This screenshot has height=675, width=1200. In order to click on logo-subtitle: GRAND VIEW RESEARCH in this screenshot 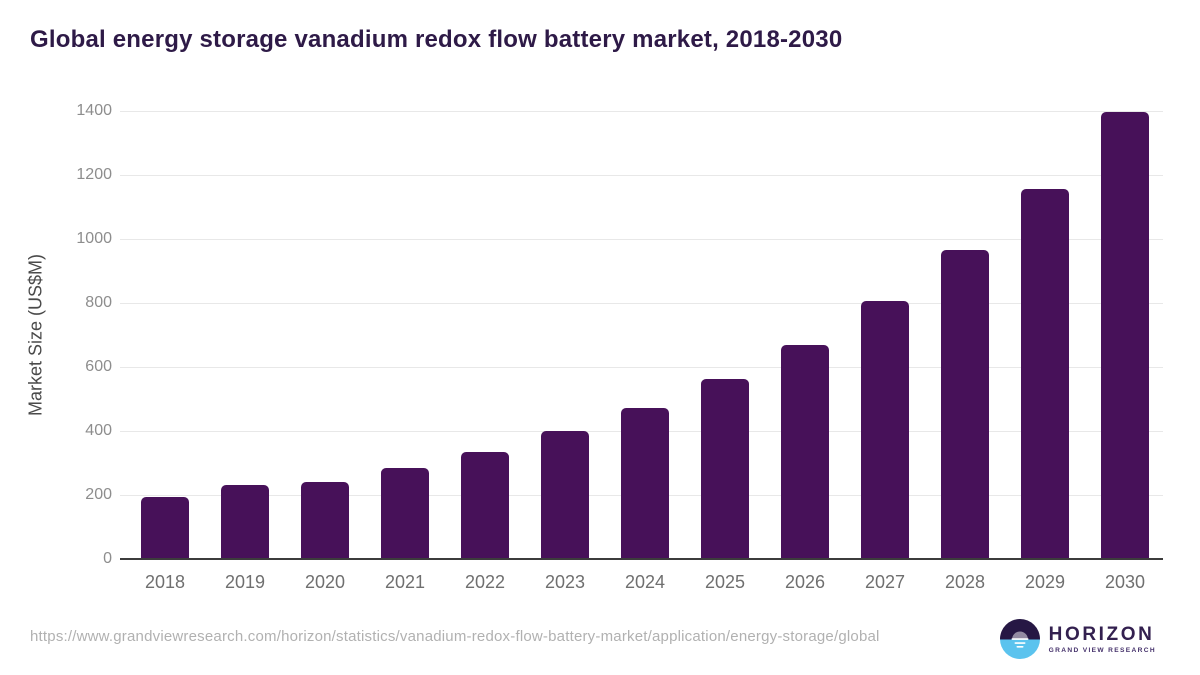, I will do `click(1102, 650)`.